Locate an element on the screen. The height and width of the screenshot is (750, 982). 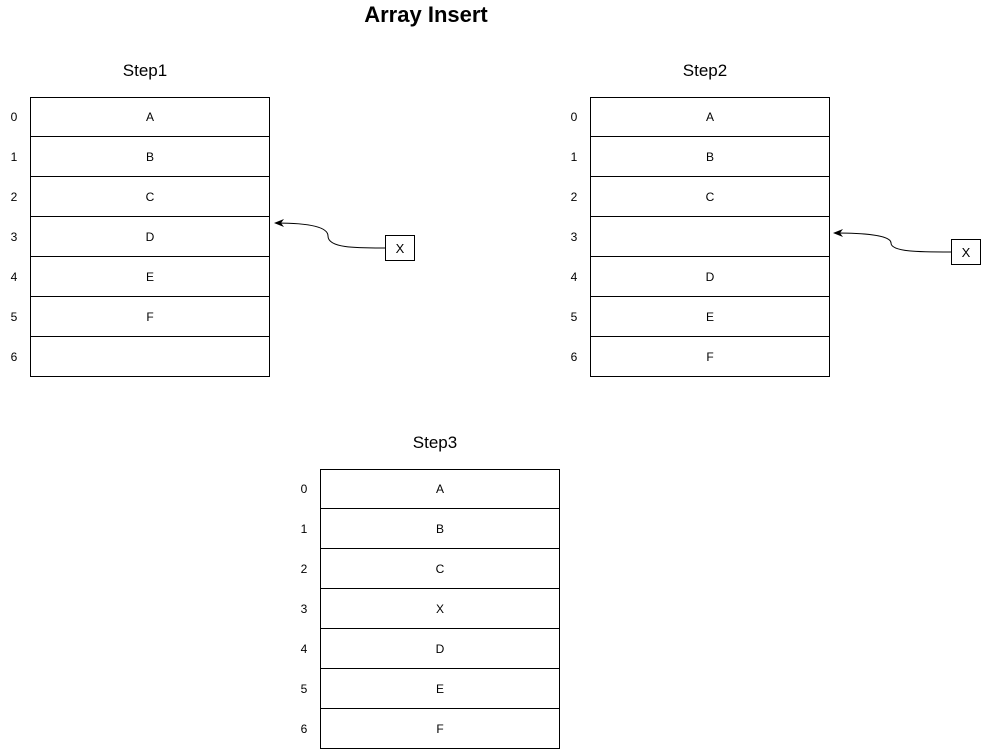
step1-label: Step1 is located at coordinates (145, 70).